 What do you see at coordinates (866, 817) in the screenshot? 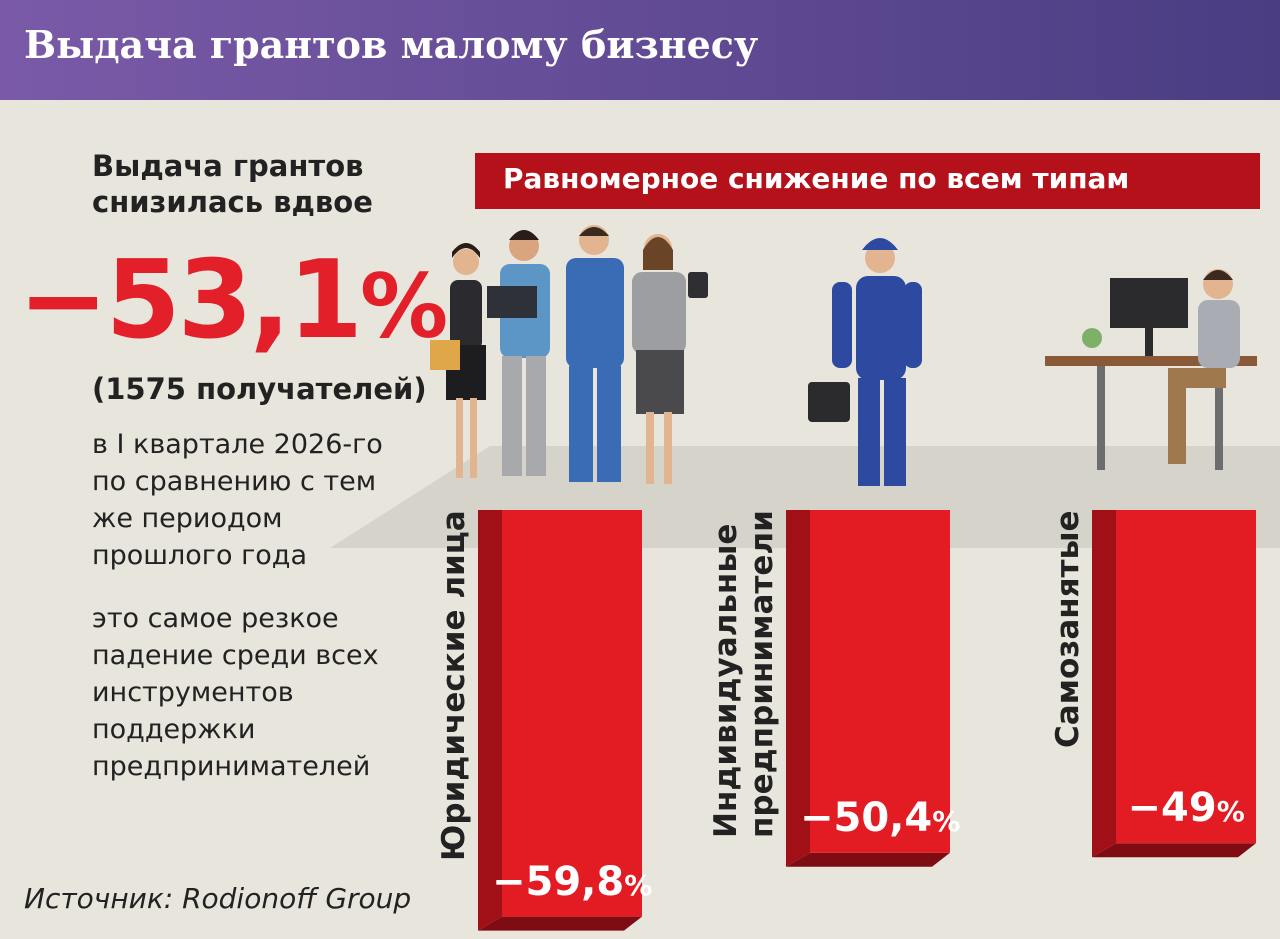
I see `bar-value-number-1: −50,4` at bounding box center [866, 817].